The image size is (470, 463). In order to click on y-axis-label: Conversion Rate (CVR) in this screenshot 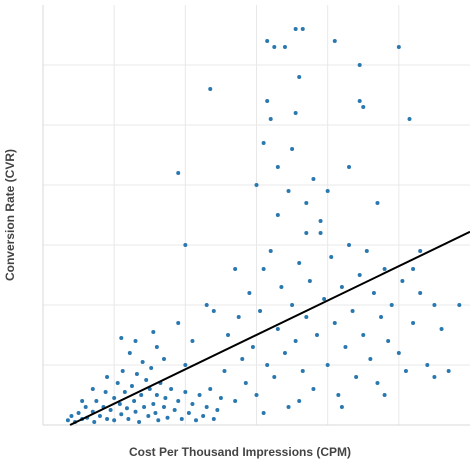, I will do `click(10, 215)`.